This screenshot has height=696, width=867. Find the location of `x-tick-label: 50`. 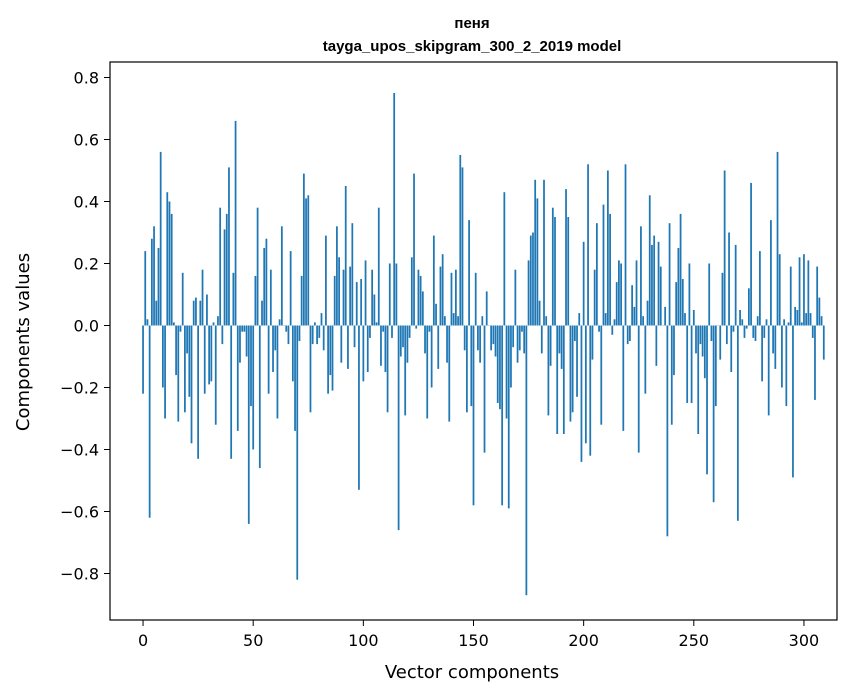

x-tick-label: 50 is located at coordinates (253, 640).